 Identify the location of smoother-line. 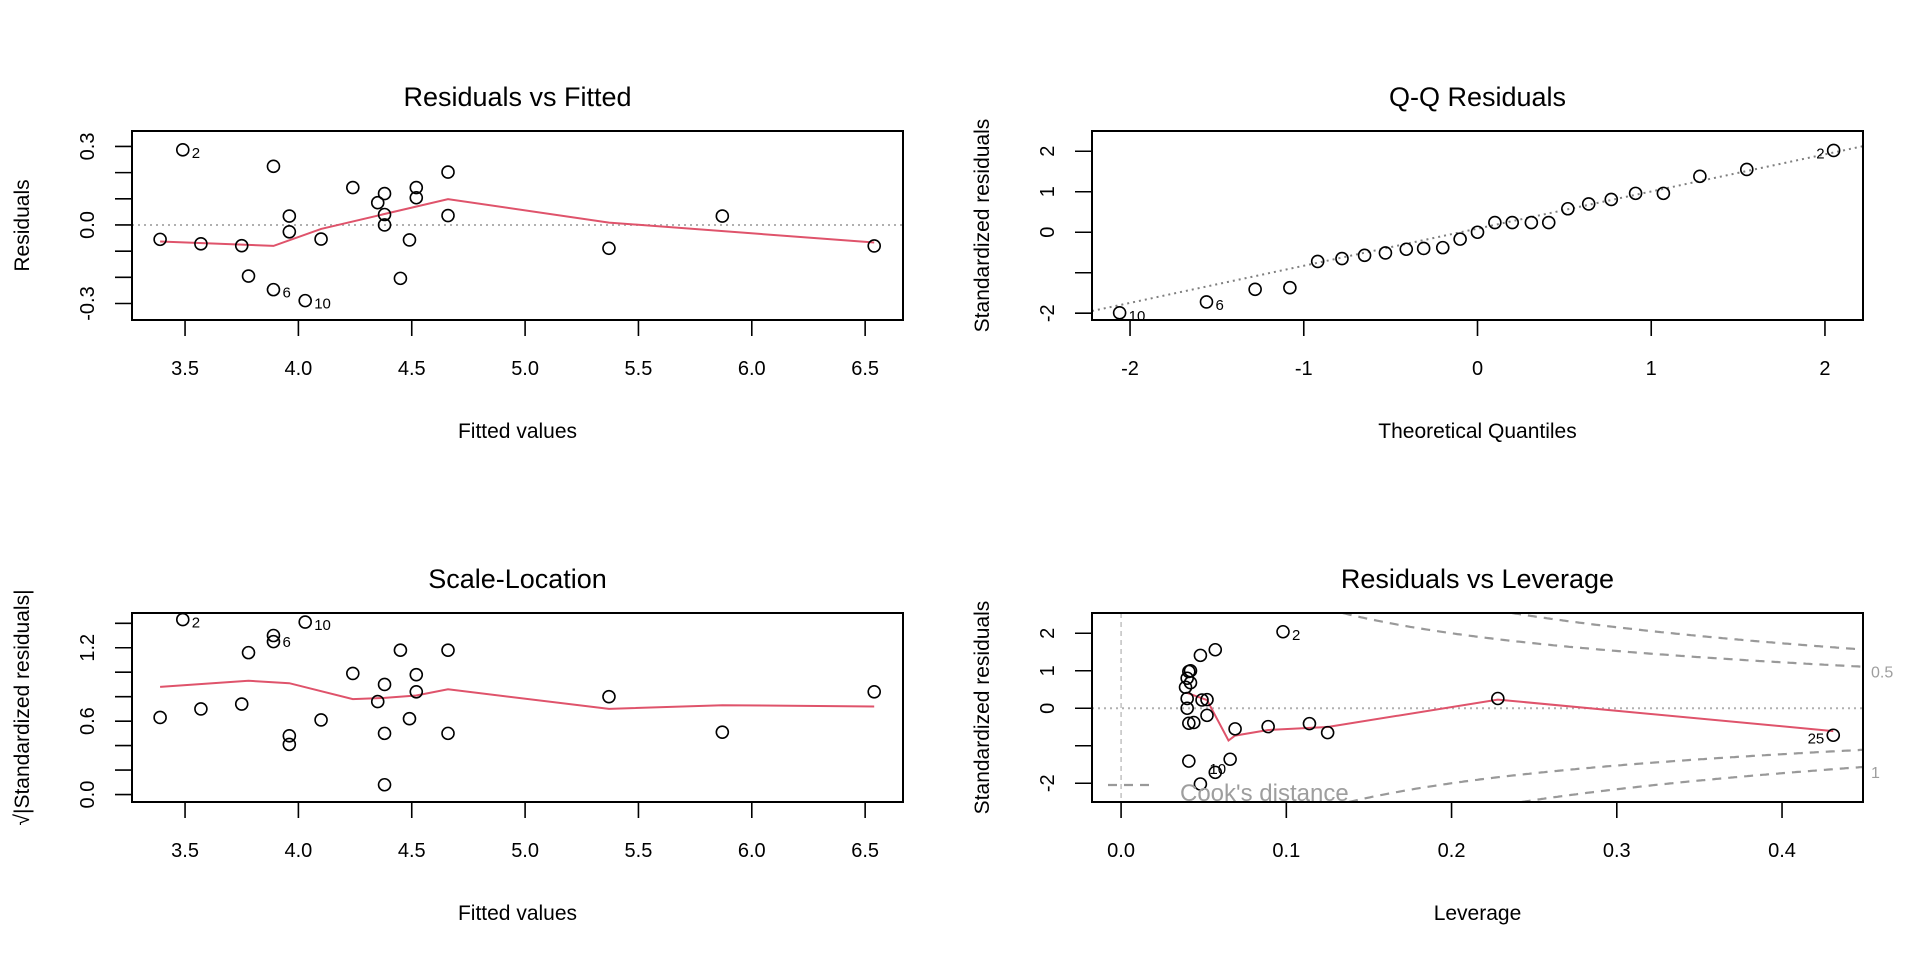
(517, 222).